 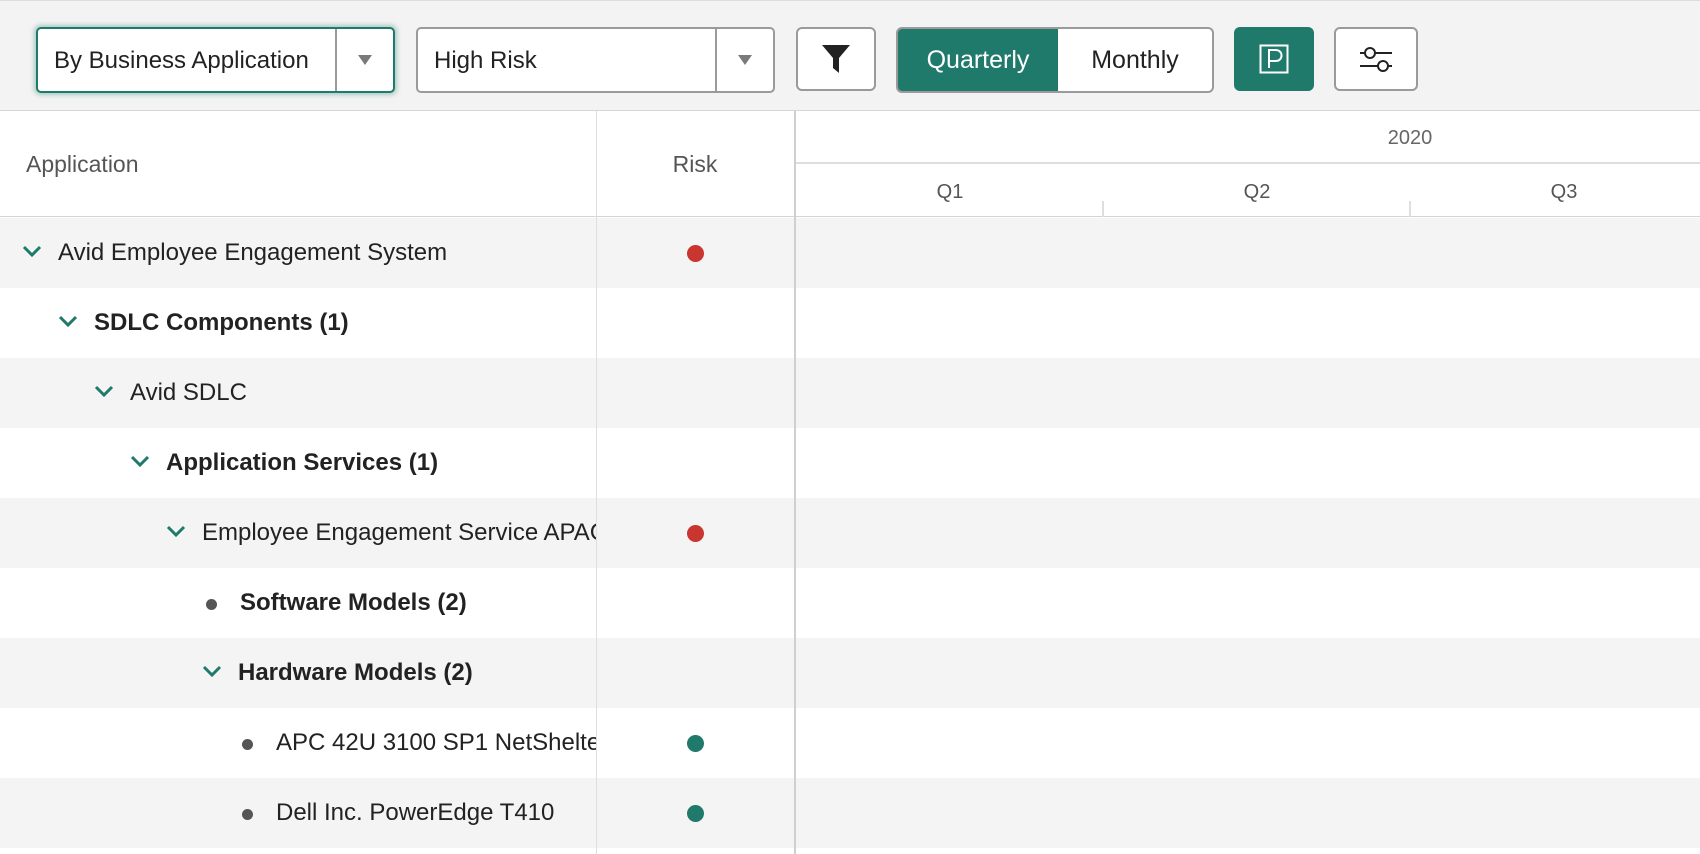 I want to click on risk-column-header: Risk, so click(x=695, y=164).